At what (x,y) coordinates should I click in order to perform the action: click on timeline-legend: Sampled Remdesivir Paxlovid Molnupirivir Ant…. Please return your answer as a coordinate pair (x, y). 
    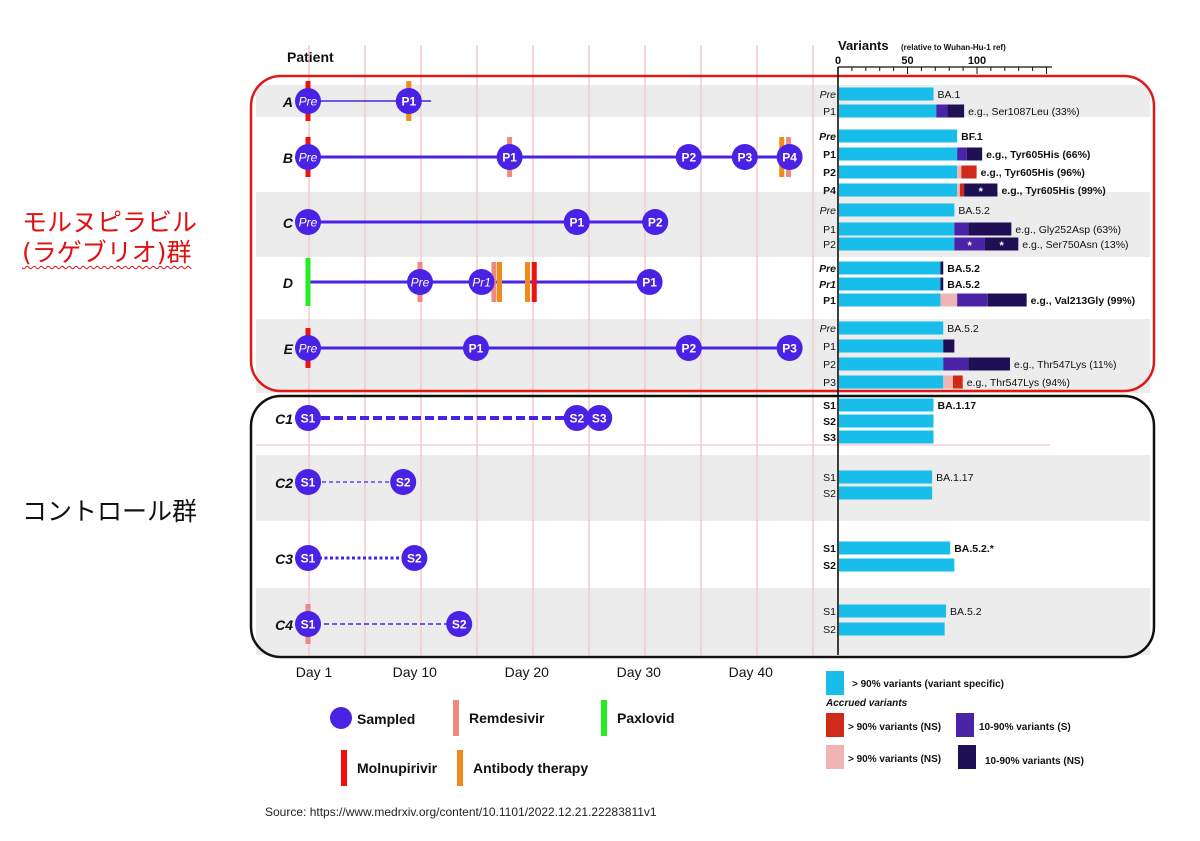
    Looking at the image, I should click on (502, 743).